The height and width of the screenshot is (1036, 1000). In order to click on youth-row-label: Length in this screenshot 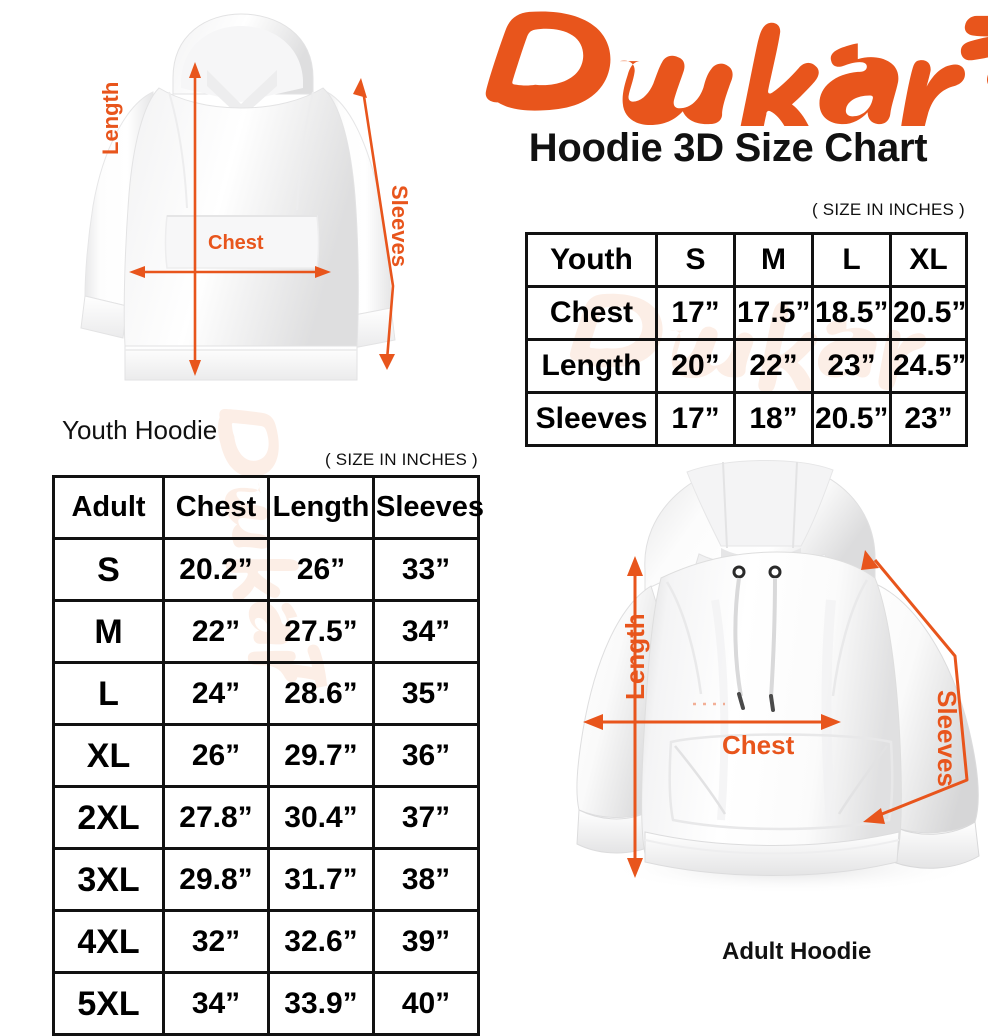, I will do `click(591, 366)`.